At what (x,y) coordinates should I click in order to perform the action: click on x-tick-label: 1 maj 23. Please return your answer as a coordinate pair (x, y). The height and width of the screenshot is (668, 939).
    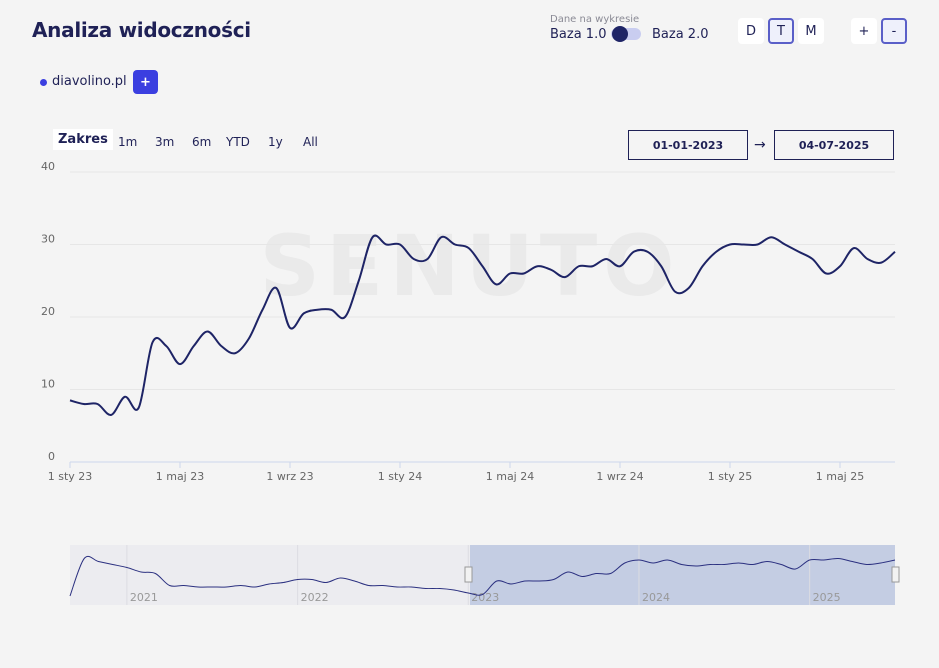
    Looking at the image, I should click on (180, 476).